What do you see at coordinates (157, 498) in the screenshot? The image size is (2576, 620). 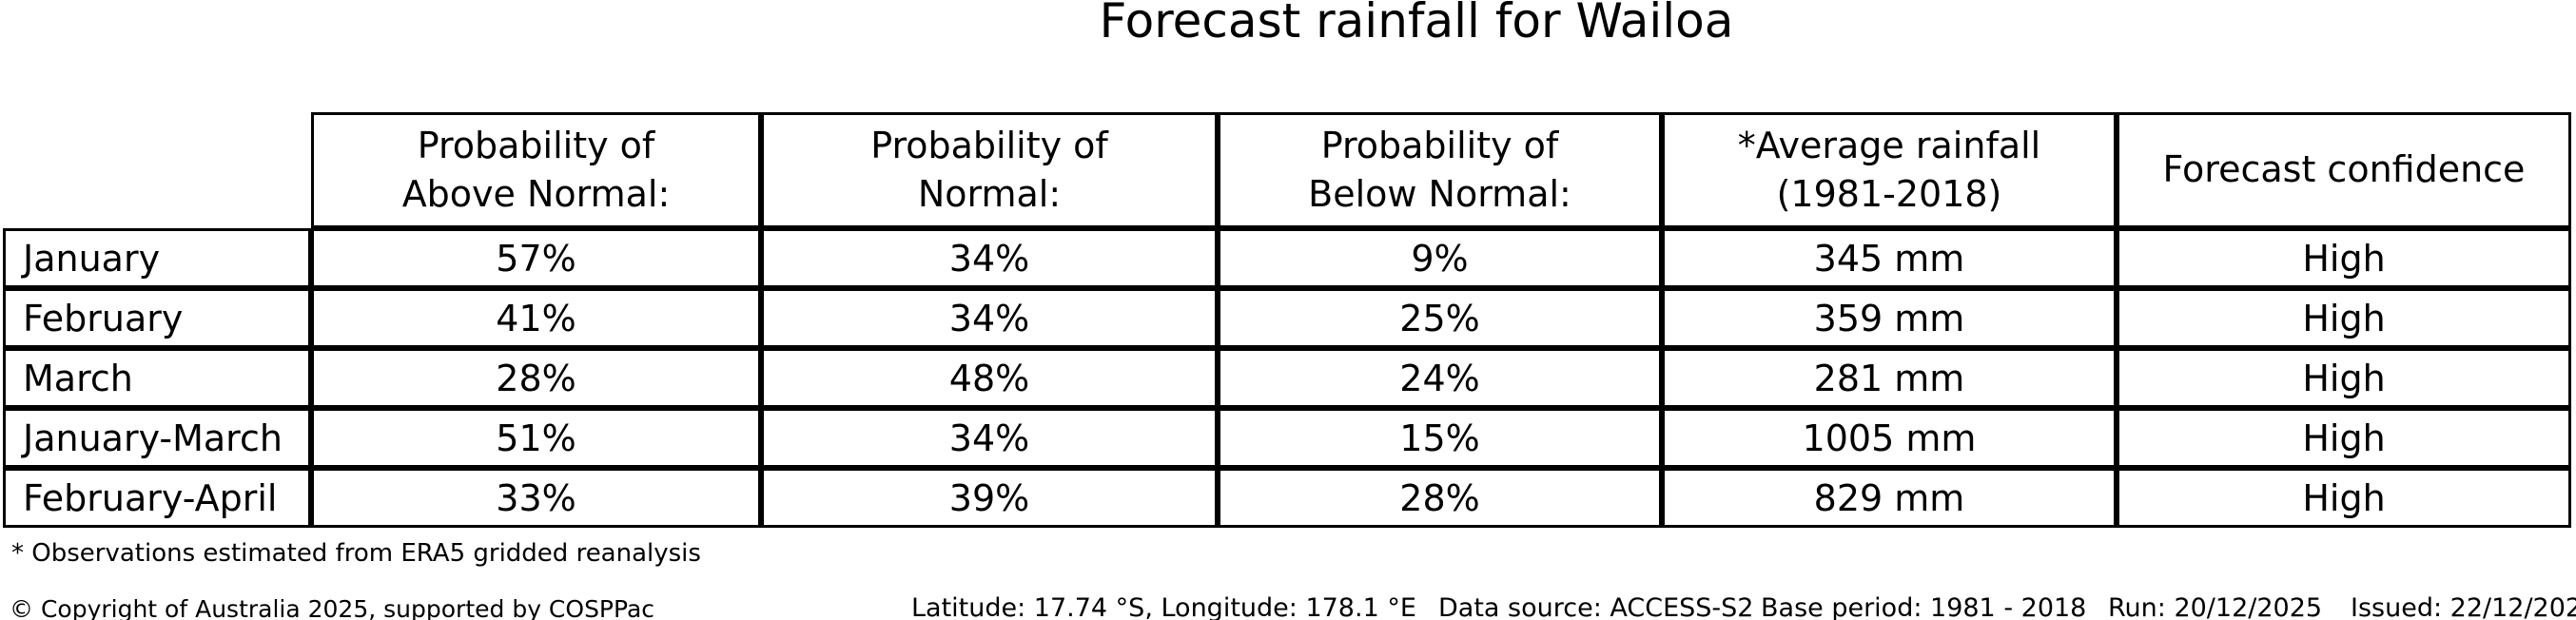 I see `row-label-period: February-April` at bounding box center [157, 498].